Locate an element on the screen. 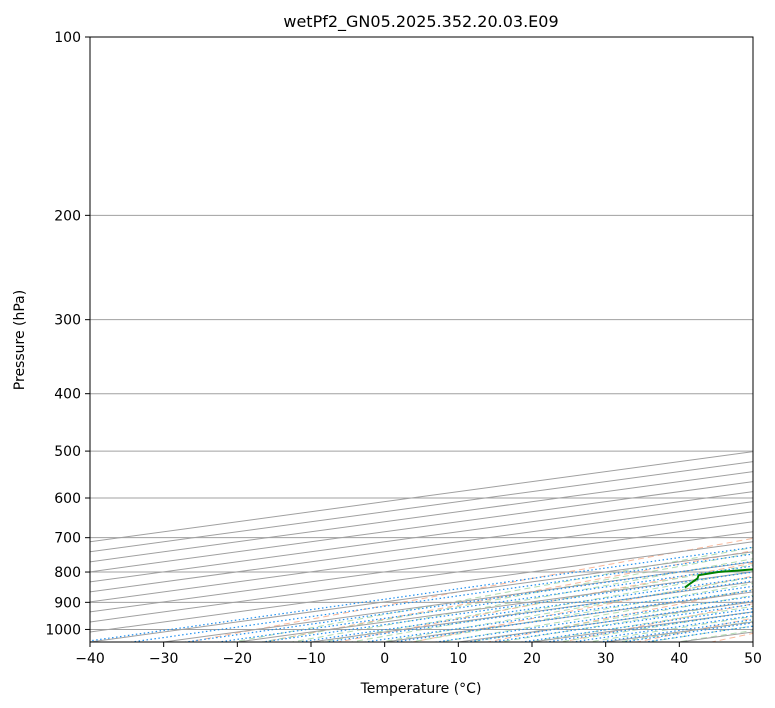 The height and width of the screenshot is (708, 775). y-tick-label: 100 is located at coordinates (67, 38).